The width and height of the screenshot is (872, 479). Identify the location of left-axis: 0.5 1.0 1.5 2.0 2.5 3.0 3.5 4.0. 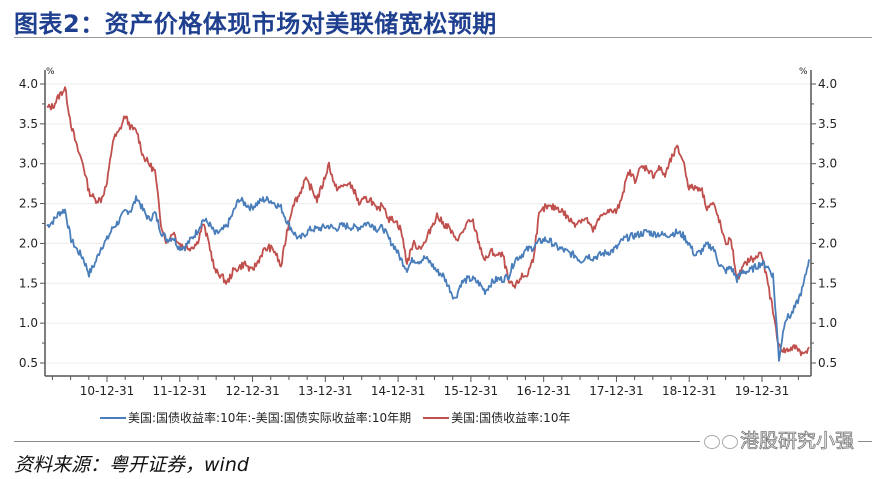
(32, 223).